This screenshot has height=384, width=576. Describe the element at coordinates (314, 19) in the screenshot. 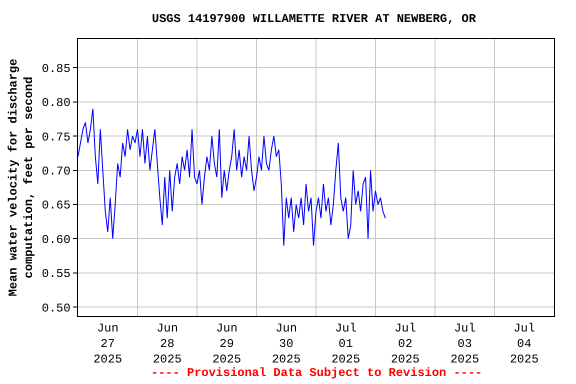

I see `chart-title: USGS 14197900 WILLAMETTE RIVER AT NEWBERG, OR` at that location.